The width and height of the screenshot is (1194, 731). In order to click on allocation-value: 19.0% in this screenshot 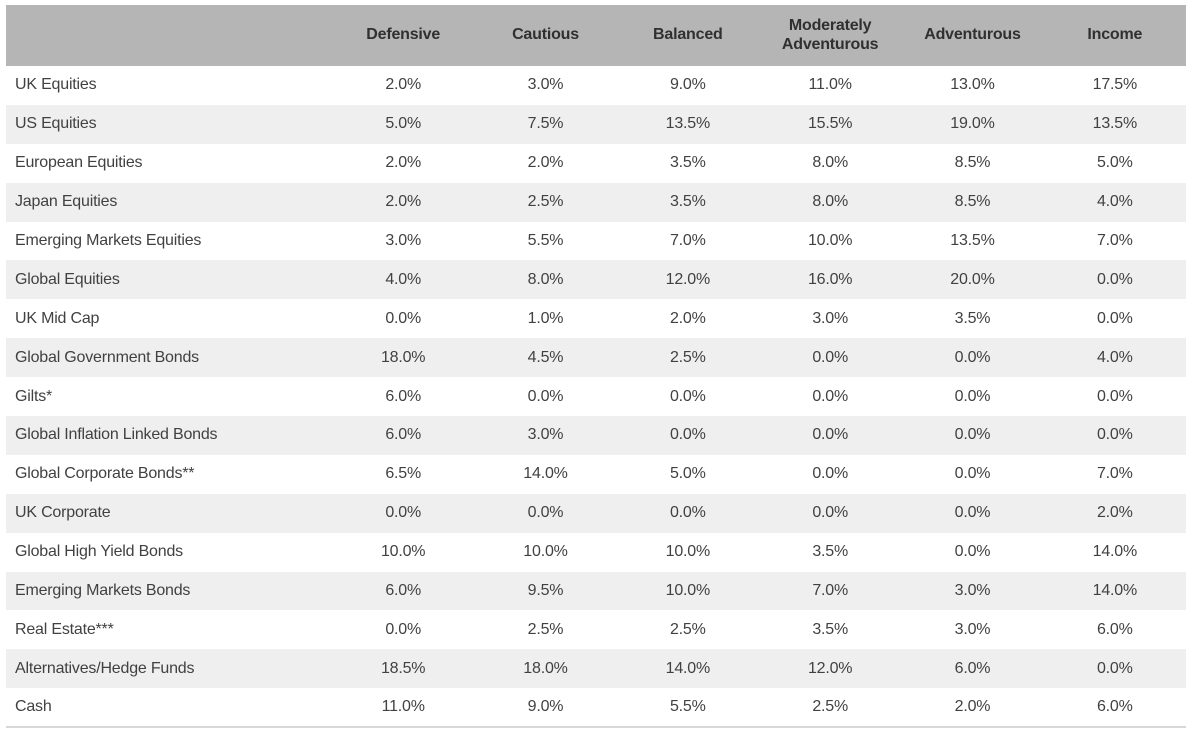, I will do `click(972, 124)`.